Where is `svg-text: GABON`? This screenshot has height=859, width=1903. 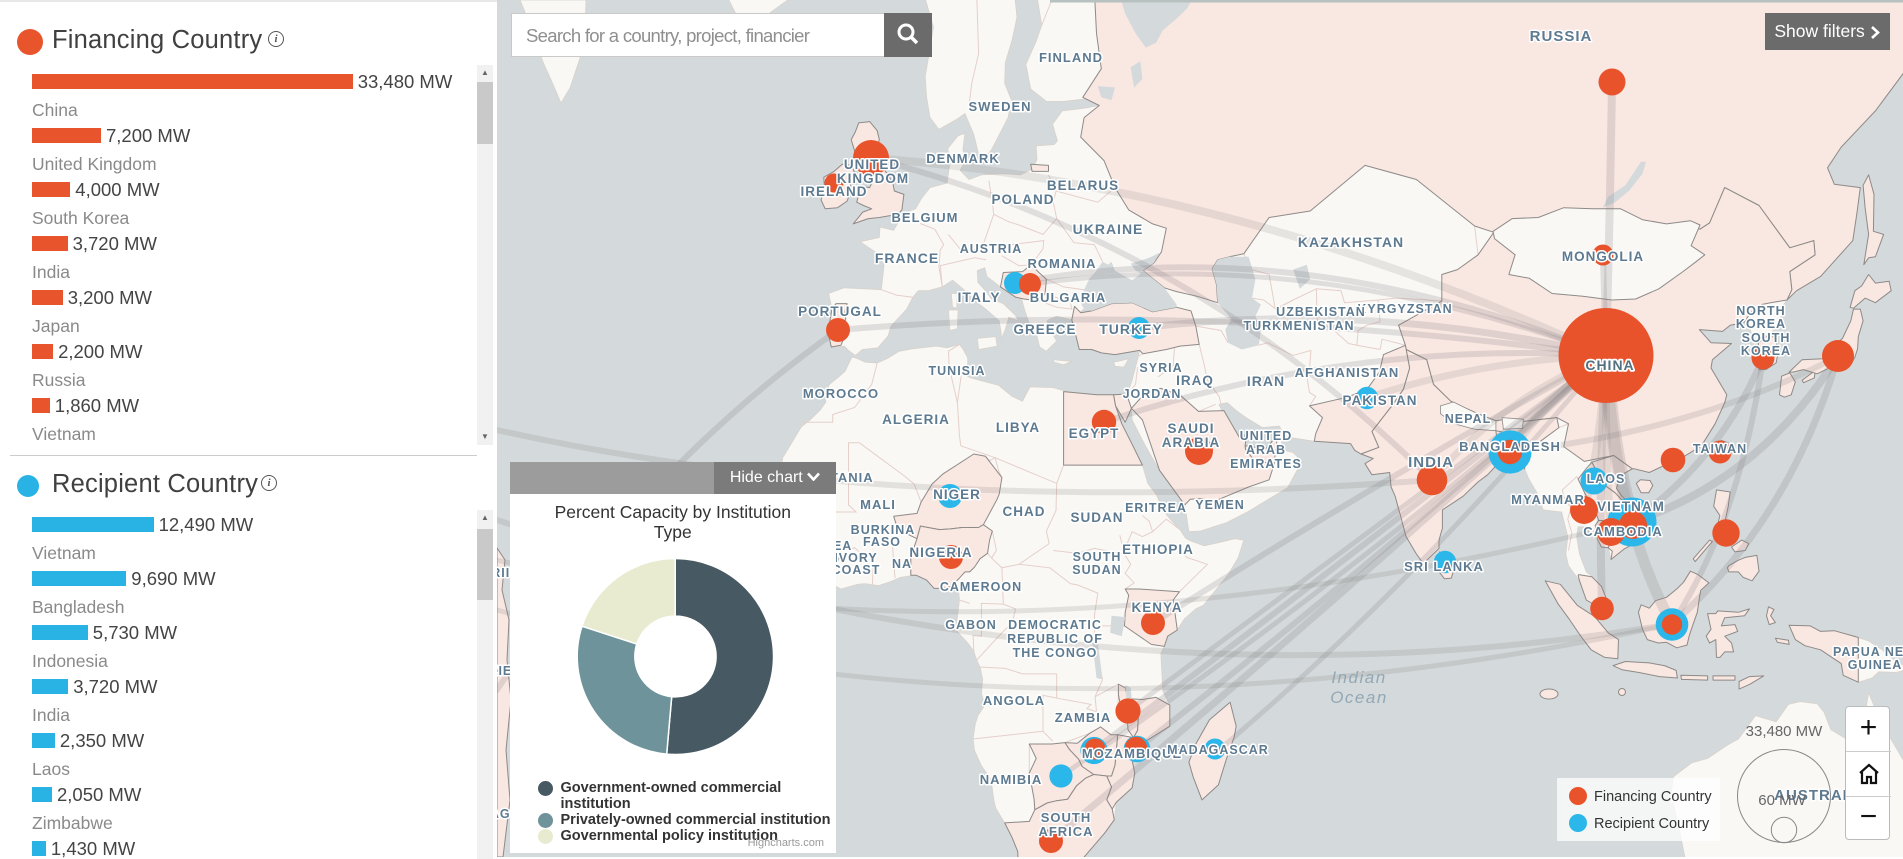
svg-text: GABON is located at coordinates (971, 625).